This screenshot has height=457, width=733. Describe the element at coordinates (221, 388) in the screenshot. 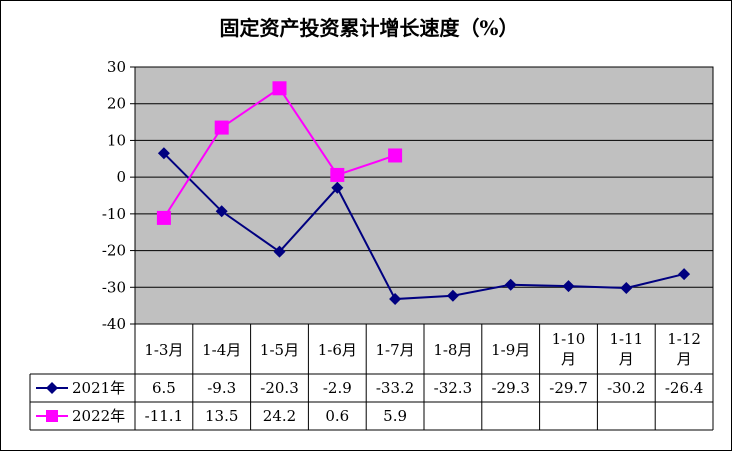

I see `data-table-value: -9.3` at that location.